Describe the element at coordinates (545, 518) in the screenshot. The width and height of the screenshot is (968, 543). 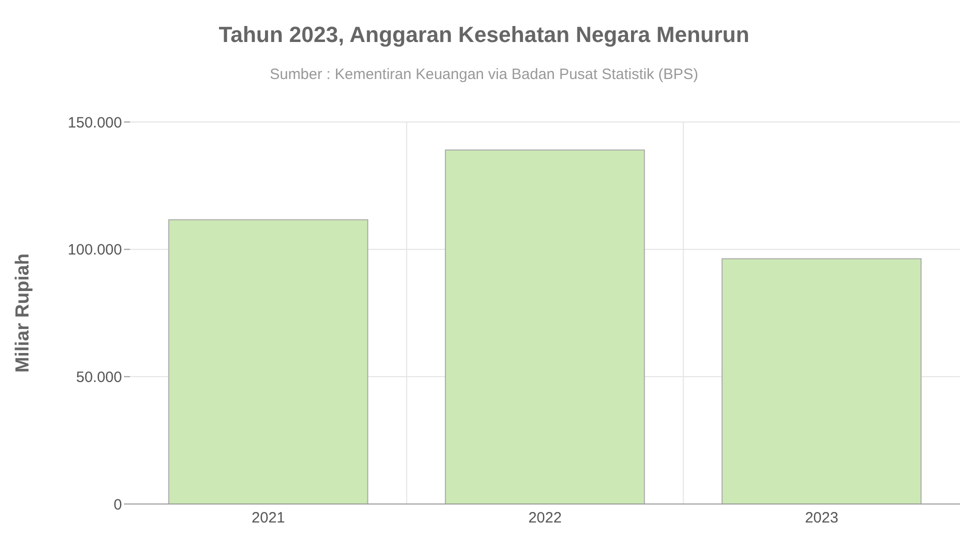
I see `x-tick-label: 2022` at that location.